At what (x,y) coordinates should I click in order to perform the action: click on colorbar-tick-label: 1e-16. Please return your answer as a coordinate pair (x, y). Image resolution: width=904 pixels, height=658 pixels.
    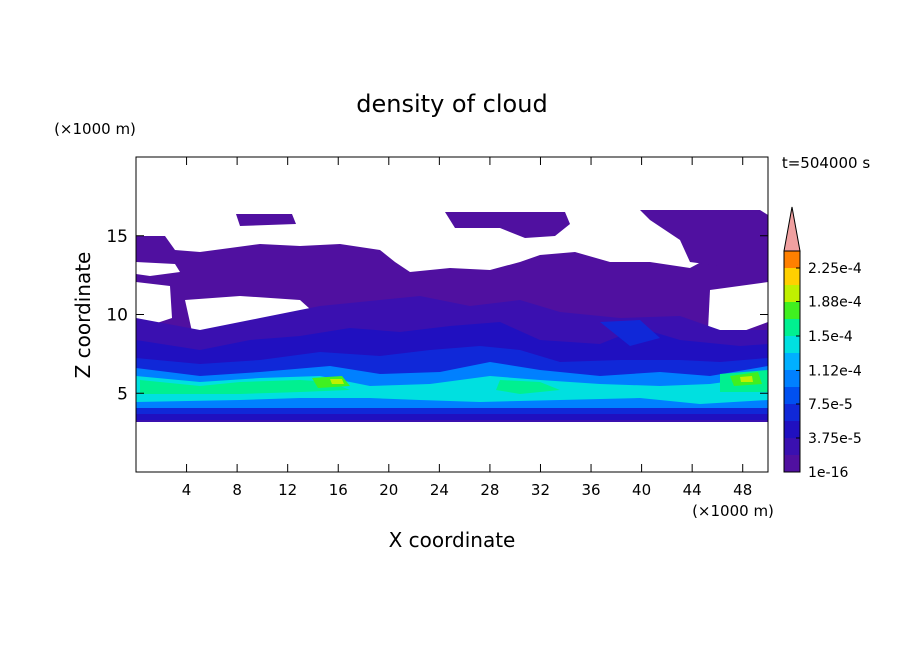
    Looking at the image, I should click on (828, 473).